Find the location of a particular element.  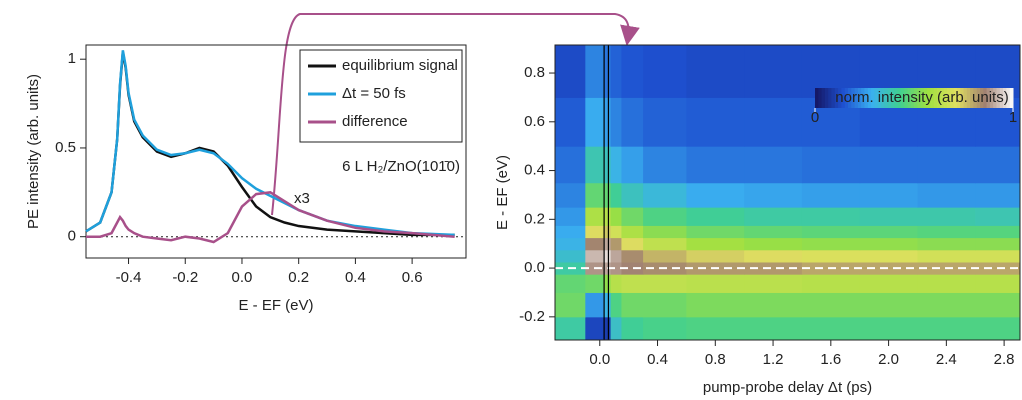

y-tick-label: 0.2 is located at coordinates (534, 218).